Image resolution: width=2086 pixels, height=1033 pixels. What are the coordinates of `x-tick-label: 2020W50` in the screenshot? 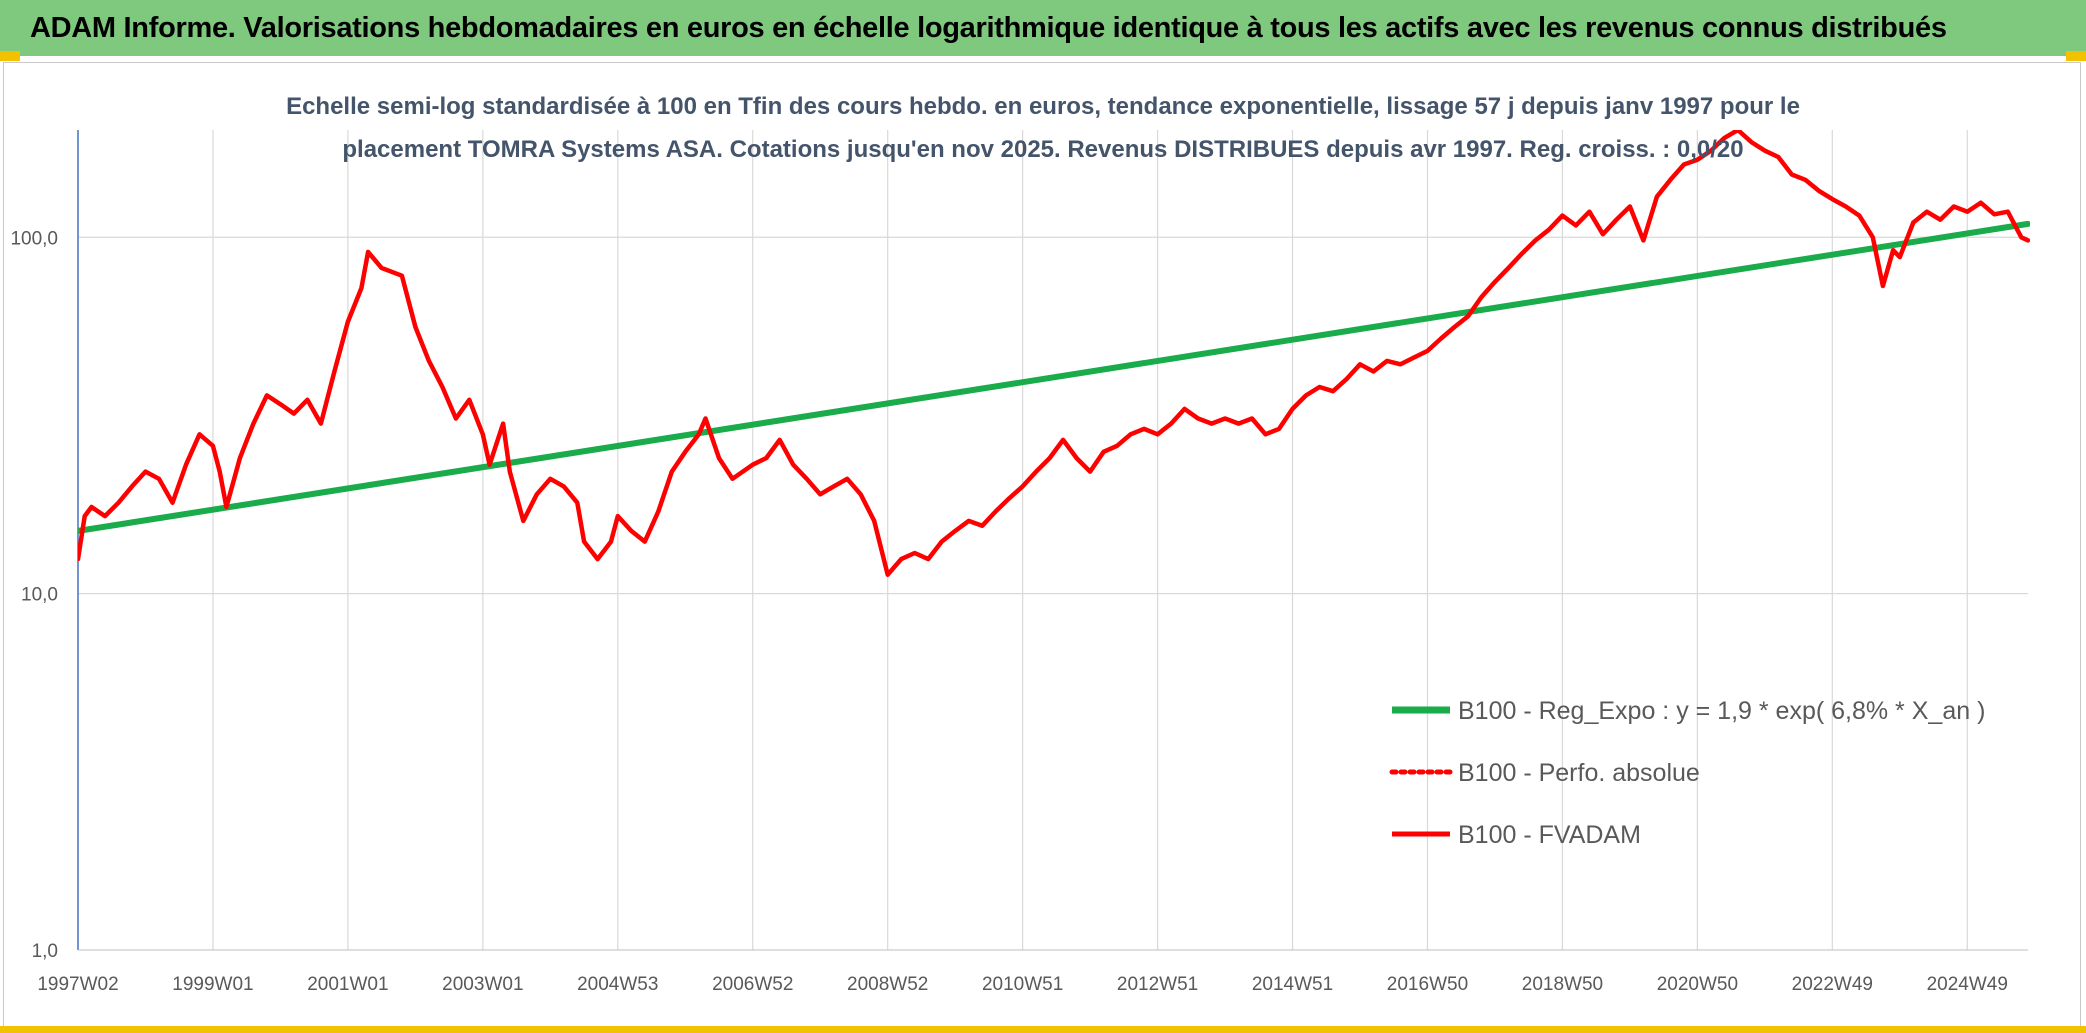 It's located at (1697, 984).